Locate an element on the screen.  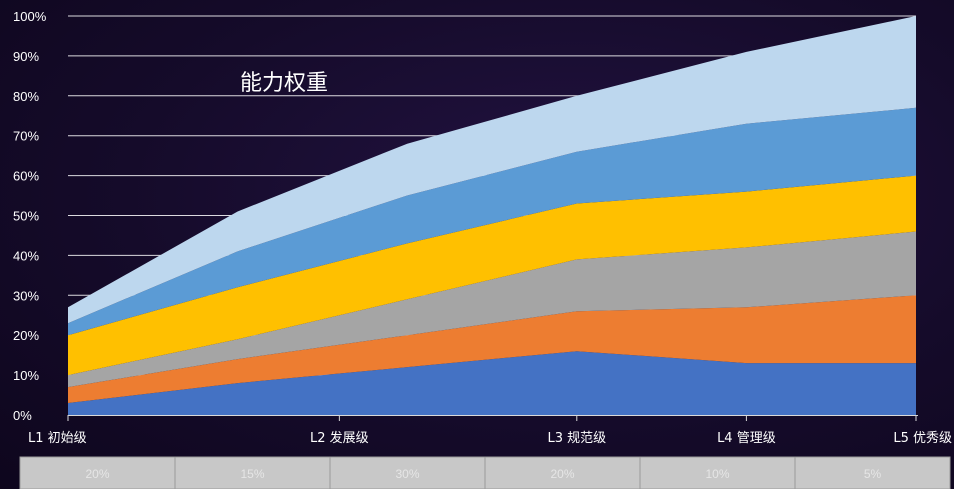
y-tick-label: 90% is located at coordinates (26, 56).